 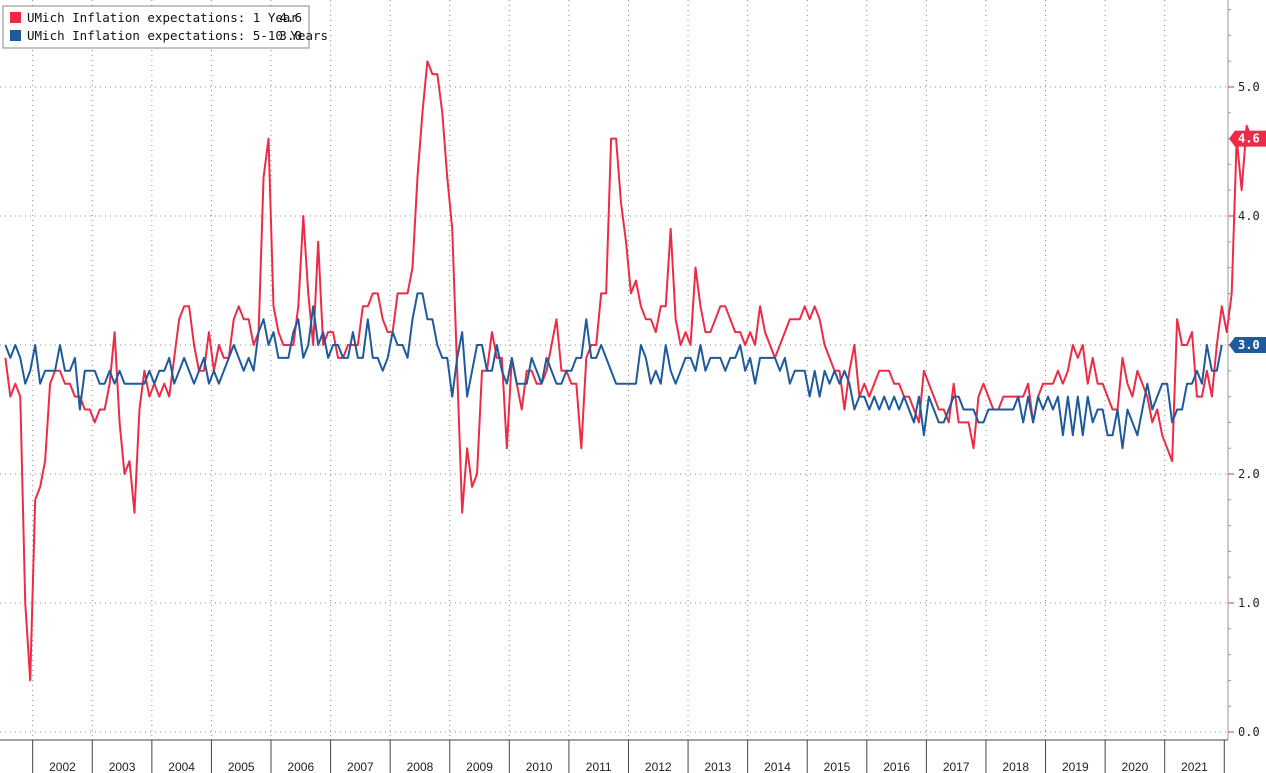 What do you see at coordinates (777, 766) in the screenshot?
I see `x-tick-label: 2014` at bounding box center [777, 766].